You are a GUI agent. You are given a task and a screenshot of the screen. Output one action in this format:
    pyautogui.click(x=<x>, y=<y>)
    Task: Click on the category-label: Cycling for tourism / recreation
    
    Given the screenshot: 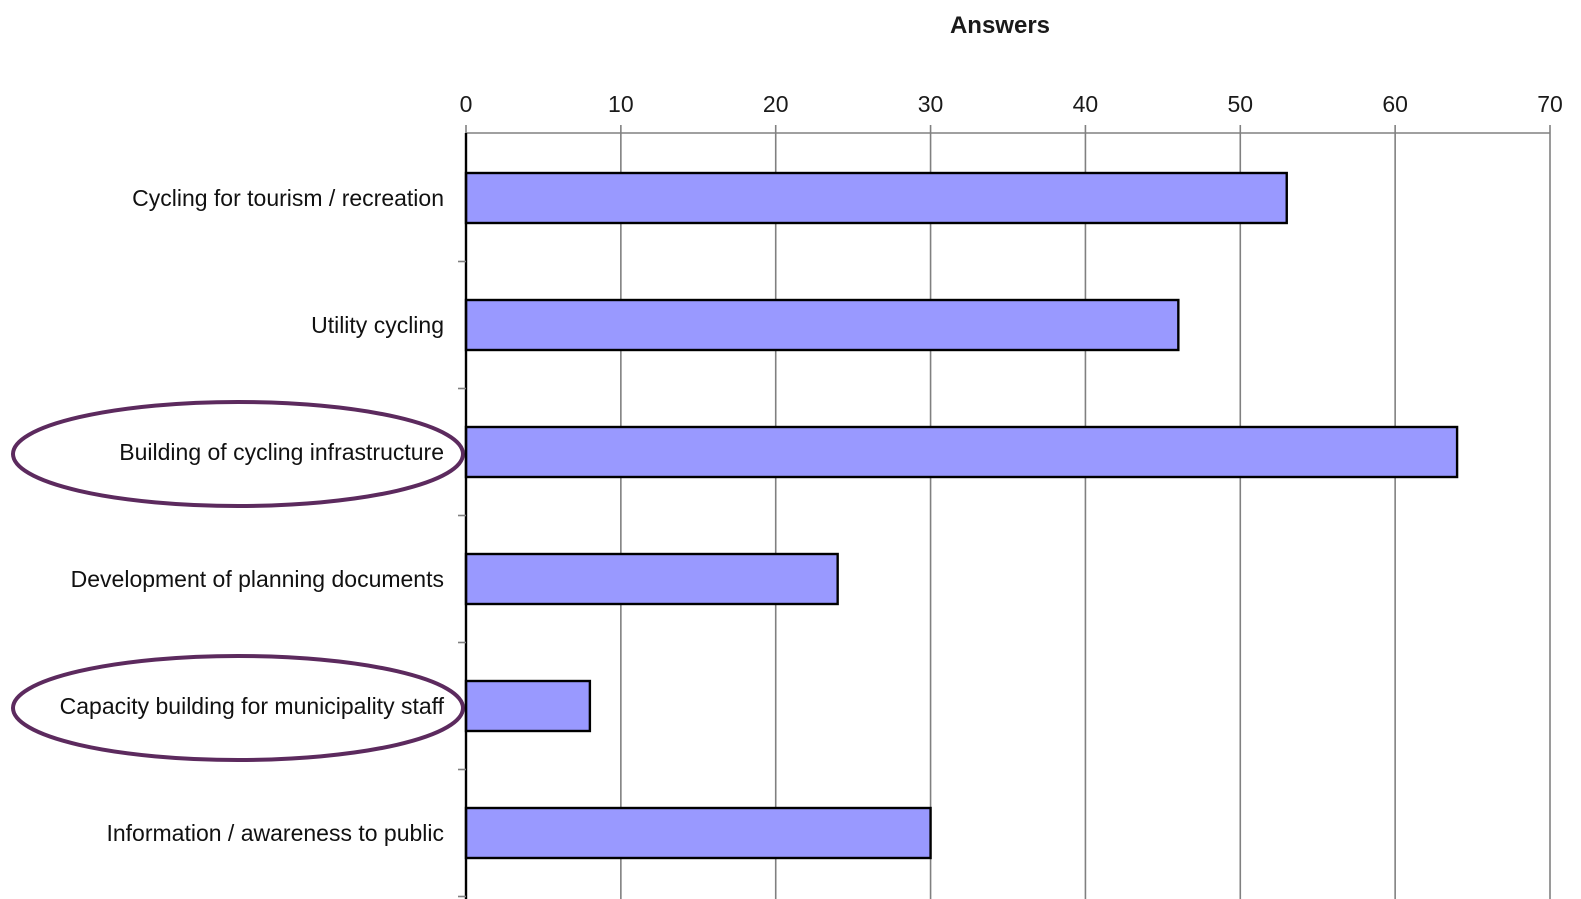 What is the action you would take?
    pyautogui.click(x=288, y=198)
    